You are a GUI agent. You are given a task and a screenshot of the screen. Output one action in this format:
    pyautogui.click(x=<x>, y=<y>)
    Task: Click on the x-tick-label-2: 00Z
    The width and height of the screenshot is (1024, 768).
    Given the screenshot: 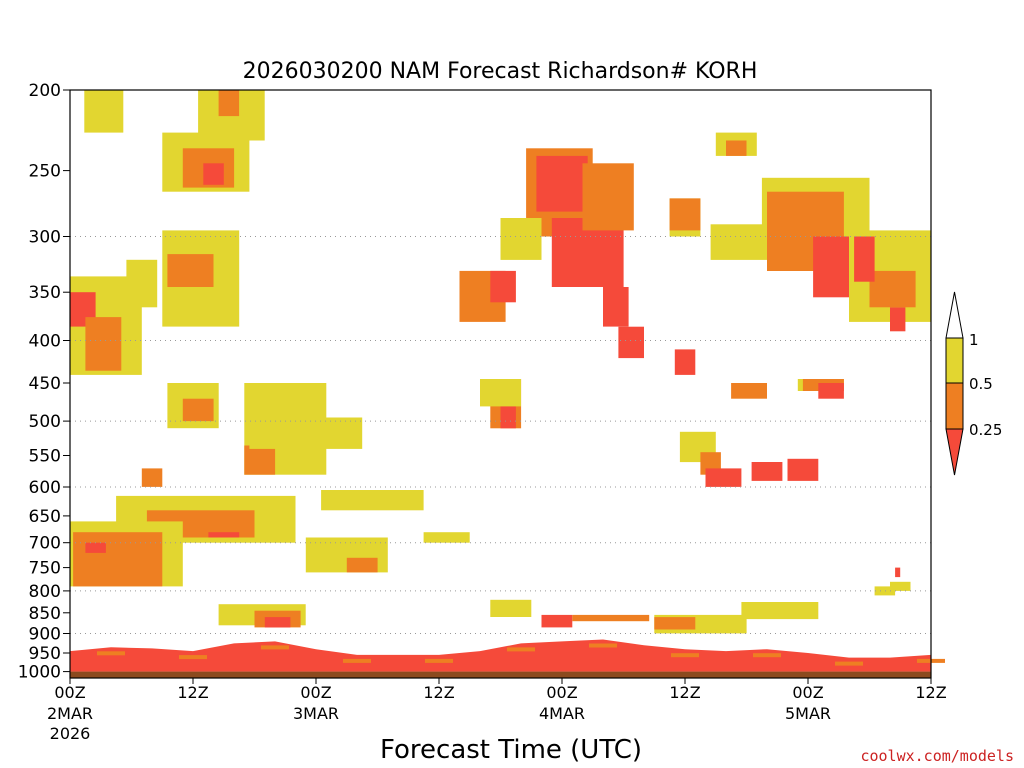 What is the action you would take?
    pyautogui.click(x=315, y=692)
    